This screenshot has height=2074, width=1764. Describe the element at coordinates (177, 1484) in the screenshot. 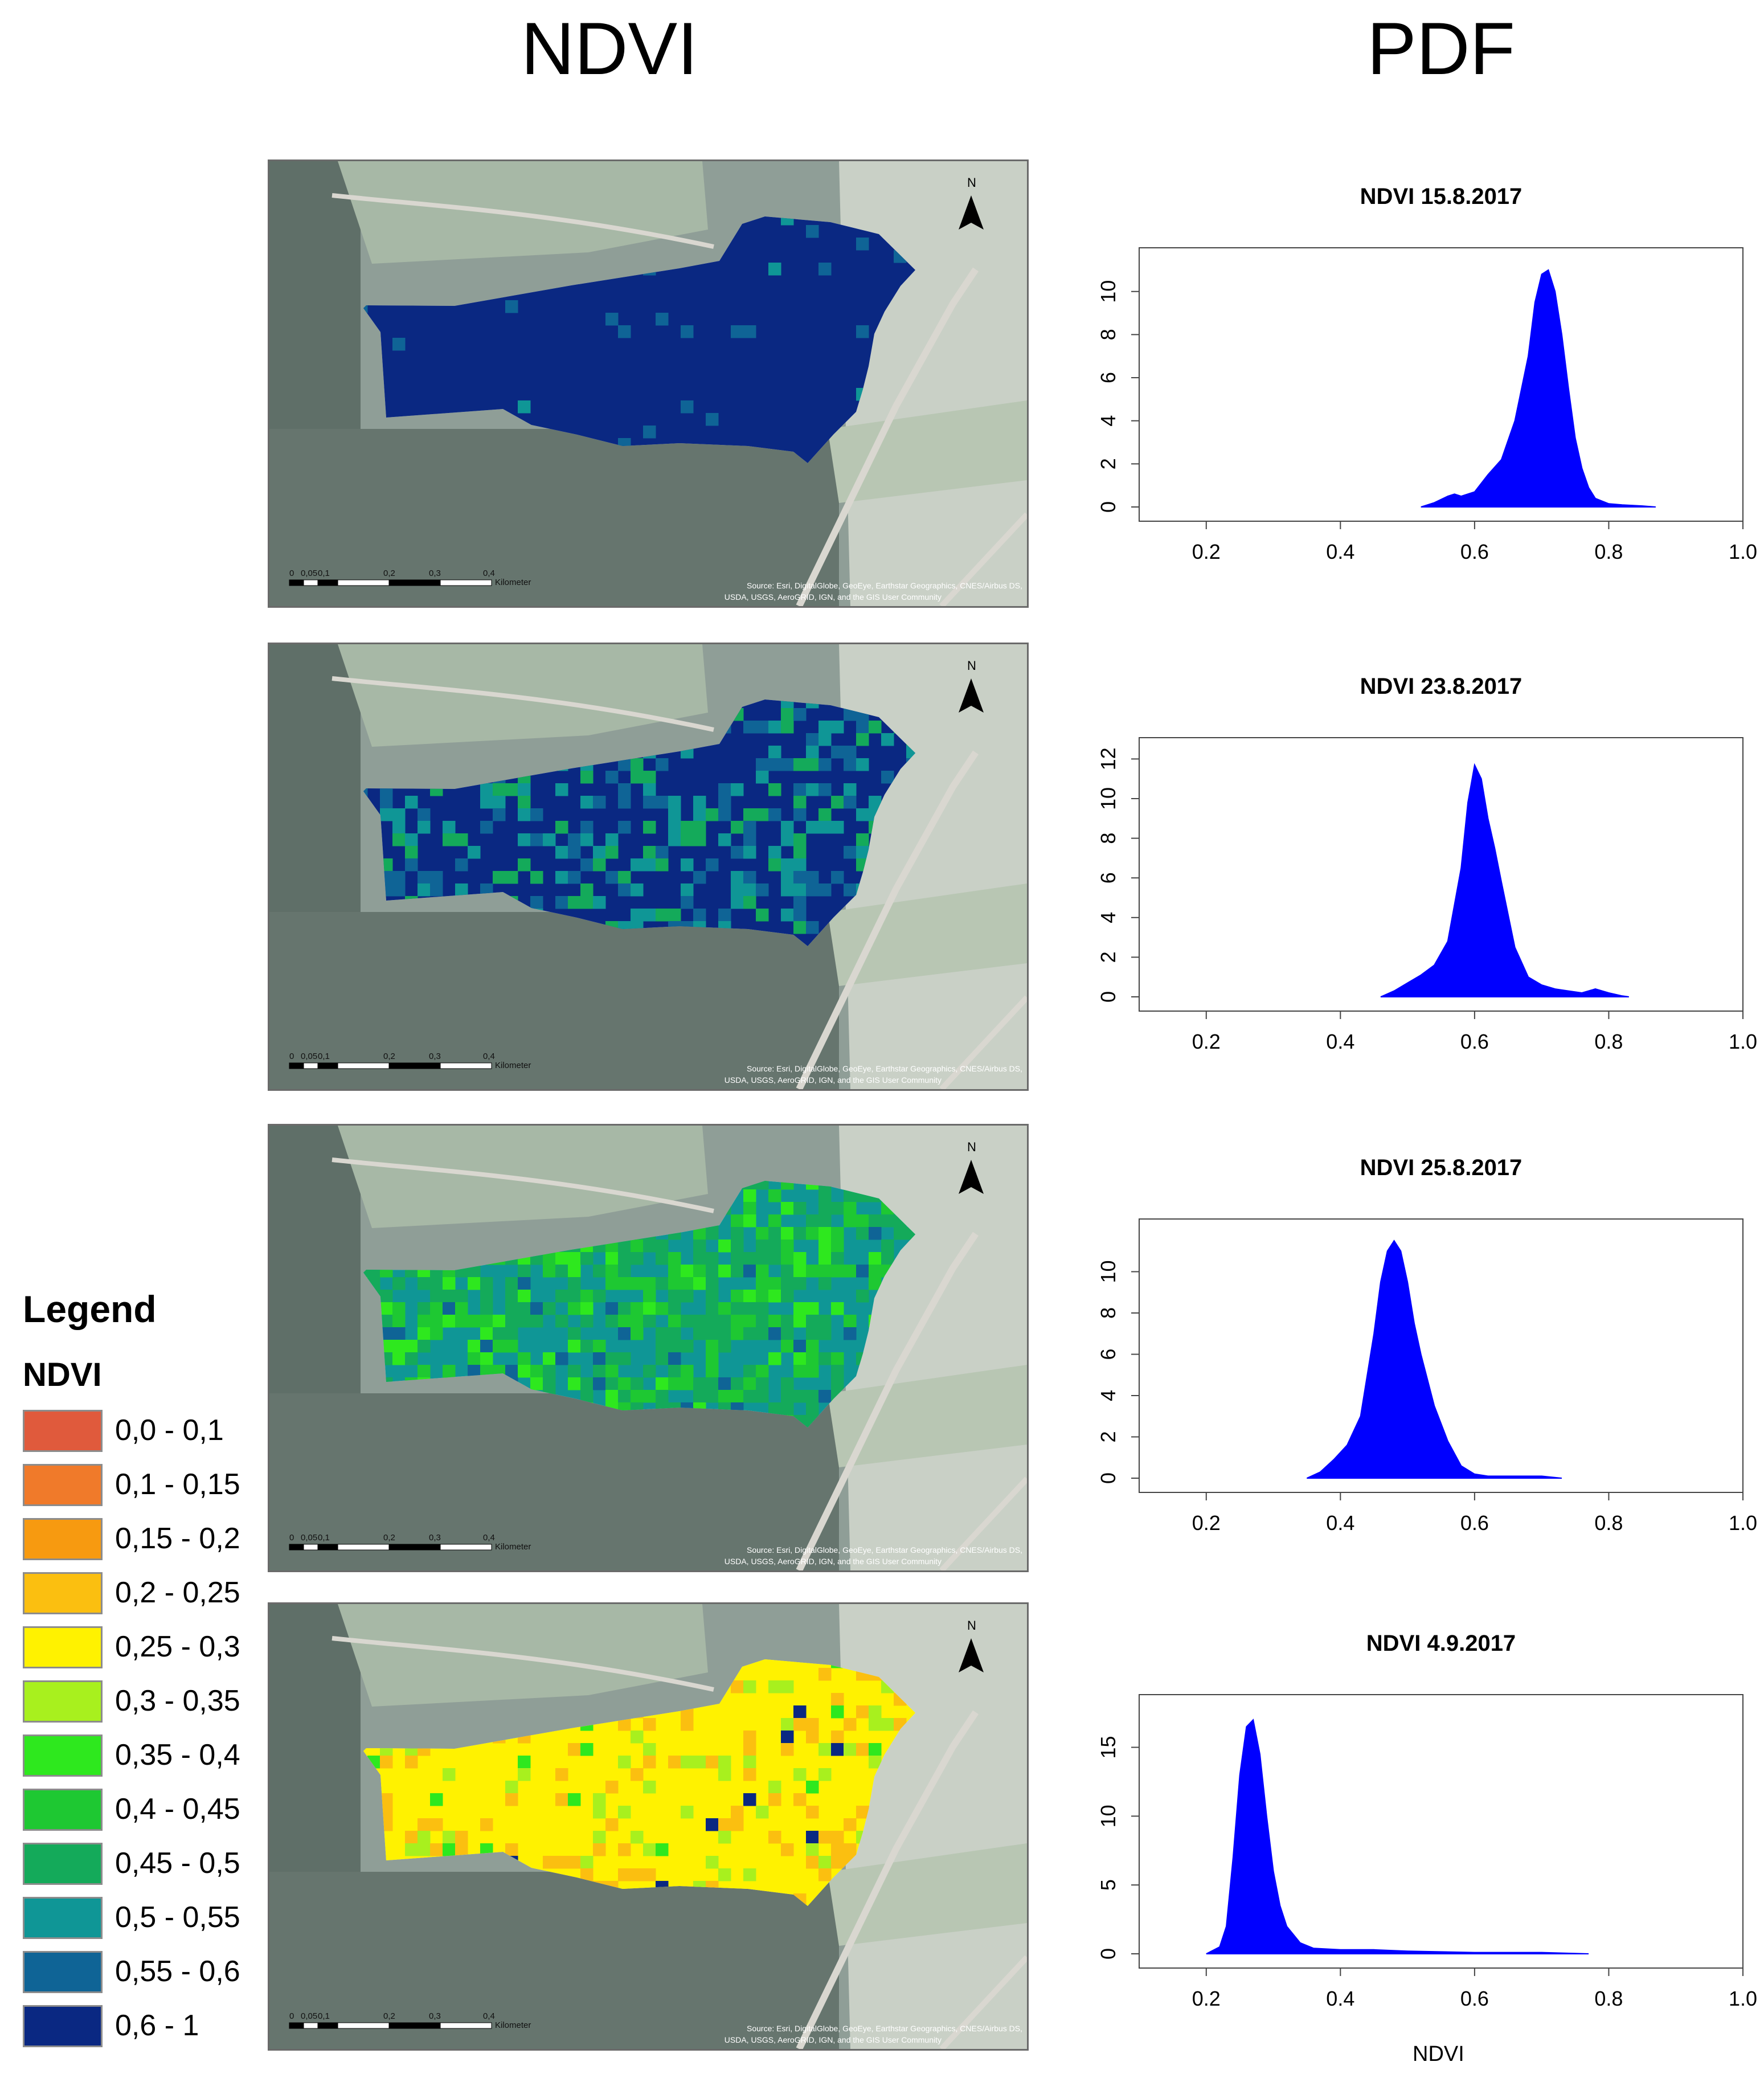

I see `legend-label: 0,1 - 0,15` at that location.